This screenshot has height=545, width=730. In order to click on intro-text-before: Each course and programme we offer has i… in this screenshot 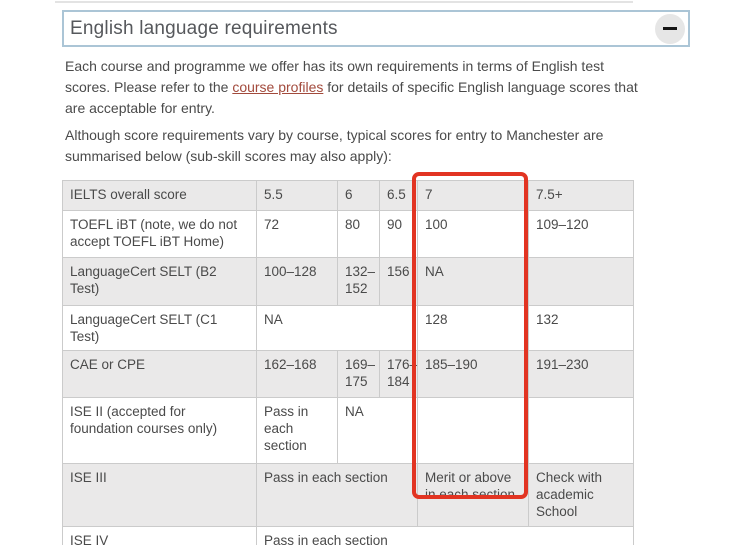, I will do `click(334, 76)`.